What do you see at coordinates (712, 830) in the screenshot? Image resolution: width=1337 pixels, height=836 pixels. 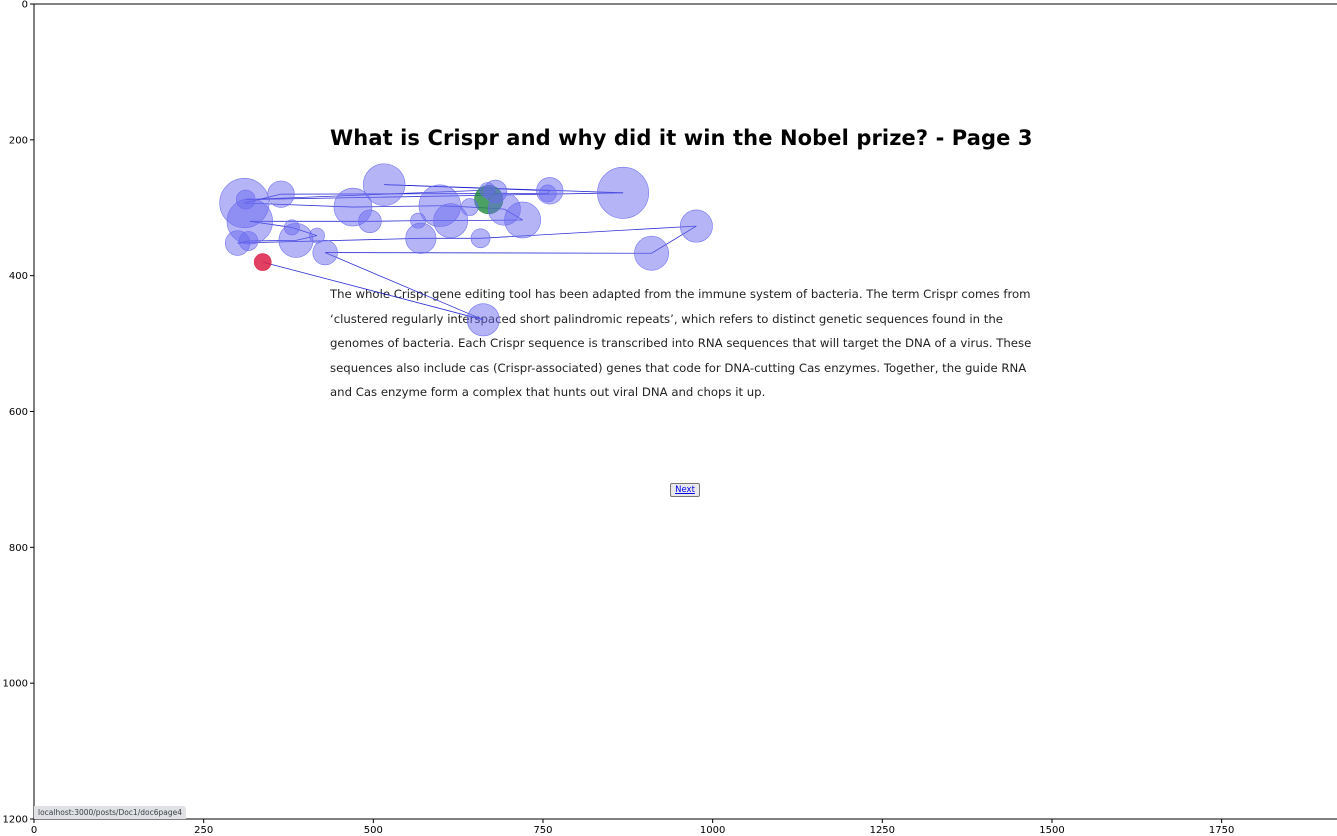 I see `x-tick-label: 1000` at bounding box center [712, 830].